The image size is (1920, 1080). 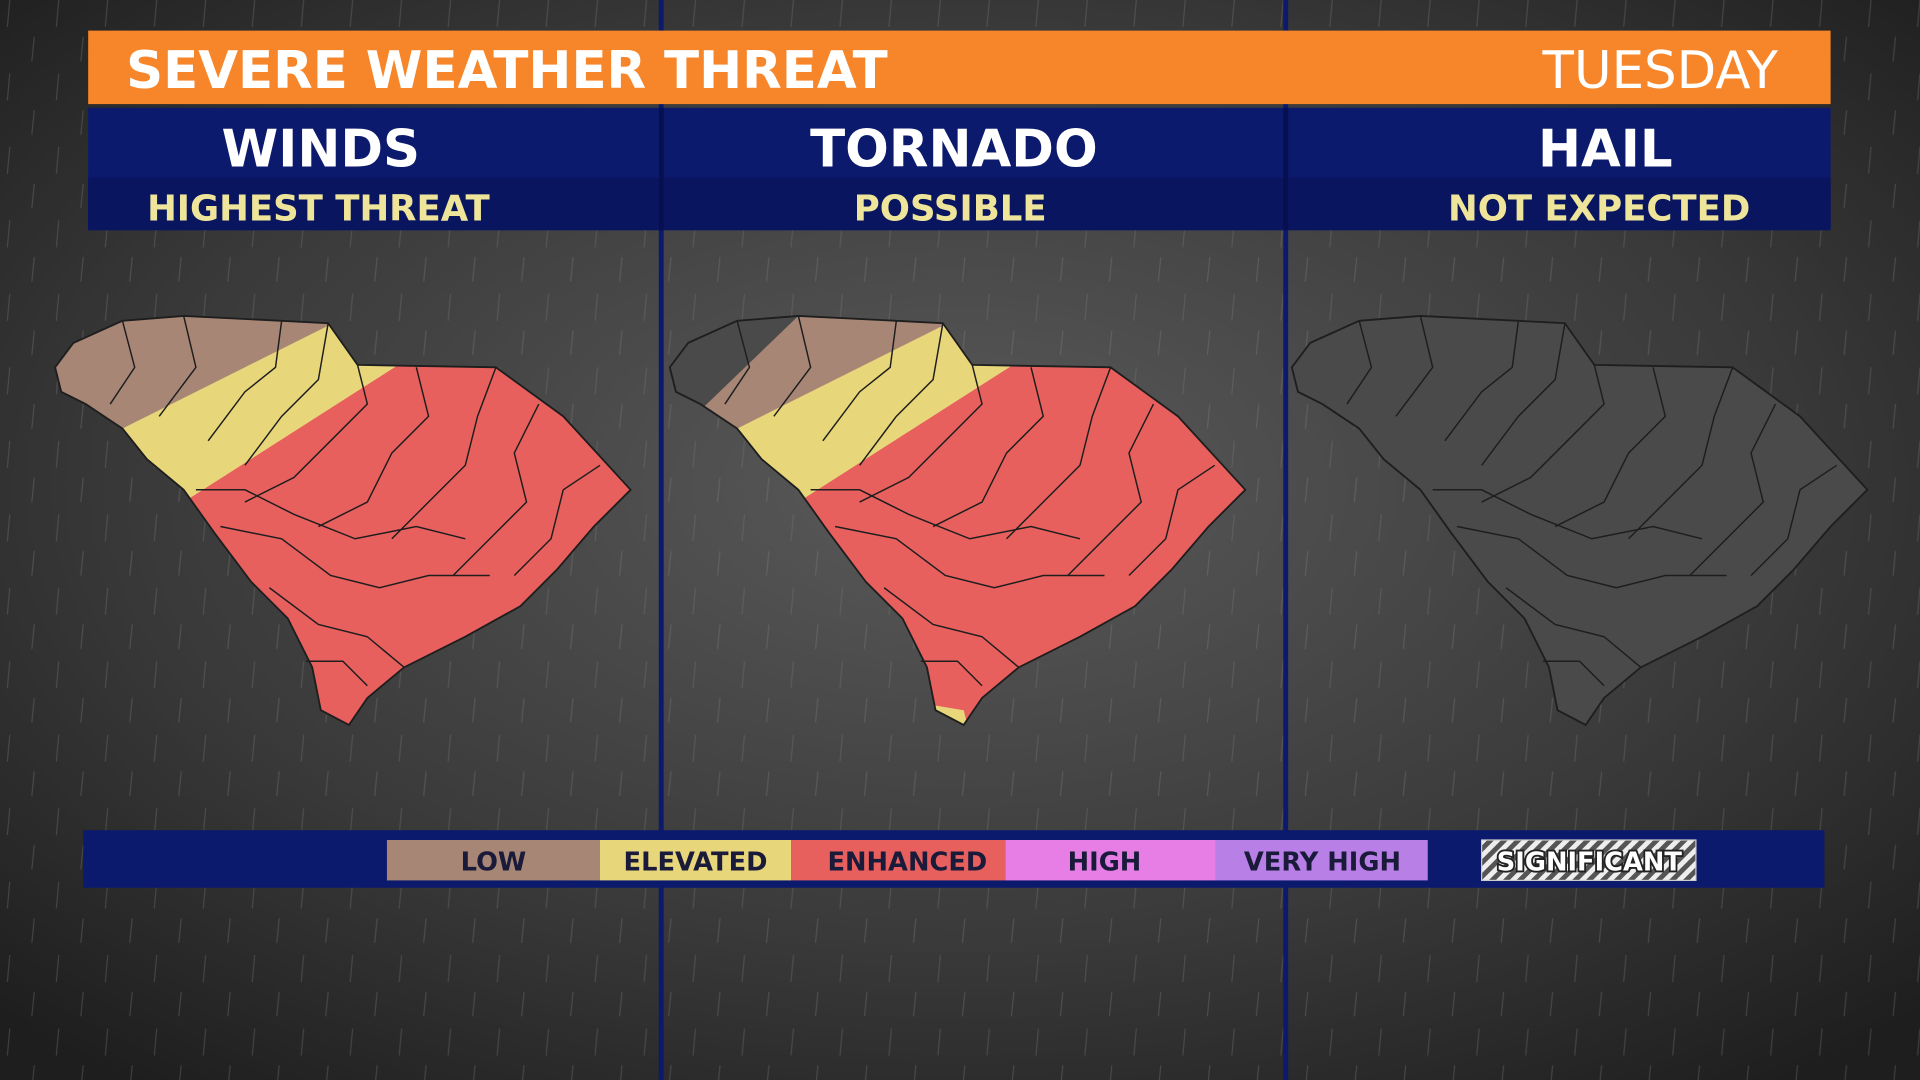 I want to click on panel-subtitle: POSSIBLE, so click(x=950, y=208).